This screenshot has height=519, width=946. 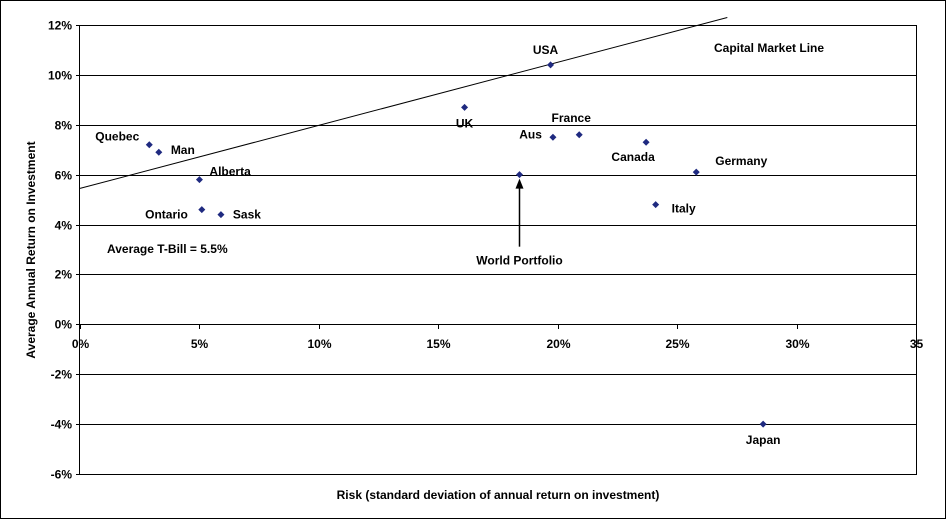 What do you see at coordinates (62, 475) in the screenshot?
I see `y-tick-label: -6%` at bounding box center [62, 475].